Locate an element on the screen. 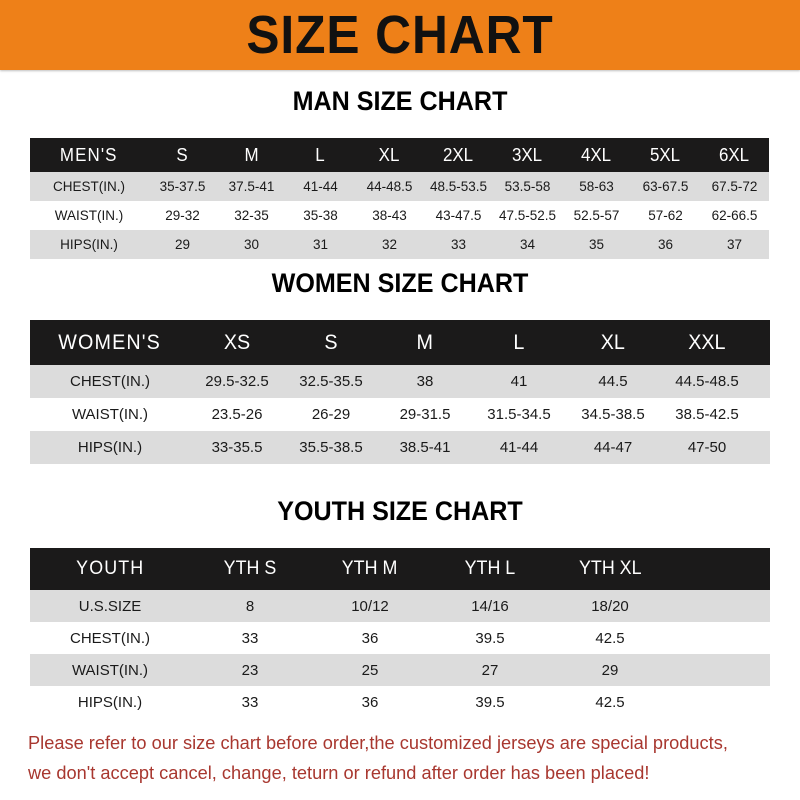  youth-cell: 18/20 is located at coordinates (610, 606).